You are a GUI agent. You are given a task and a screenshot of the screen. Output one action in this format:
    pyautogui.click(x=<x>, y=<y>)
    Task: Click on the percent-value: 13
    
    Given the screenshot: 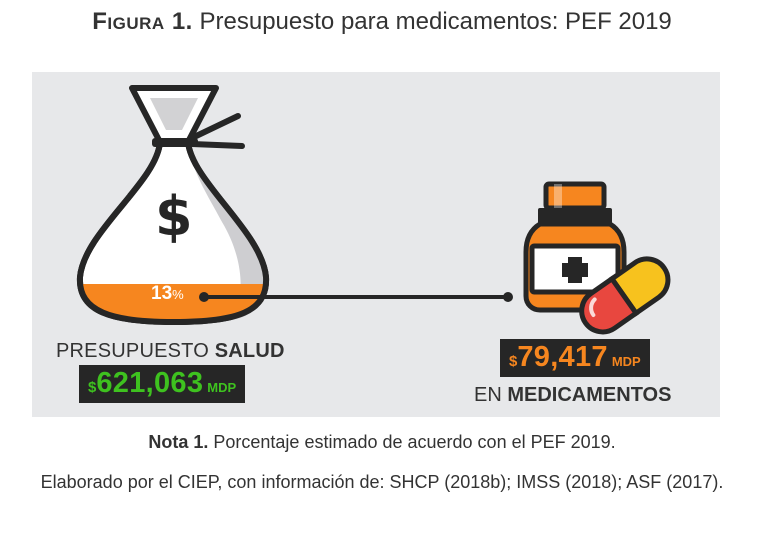 What is the action you would take?
    pyautogui.click(x=162, y=293)
    